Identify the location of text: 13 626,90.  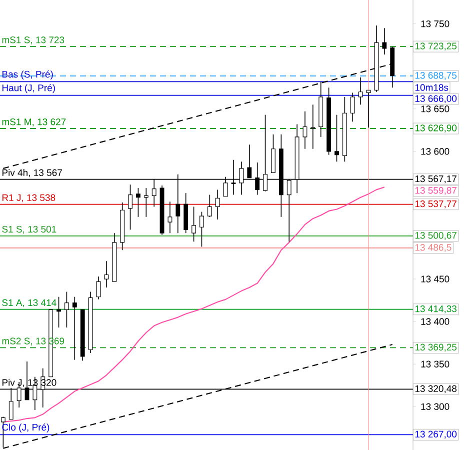
(436, 128).